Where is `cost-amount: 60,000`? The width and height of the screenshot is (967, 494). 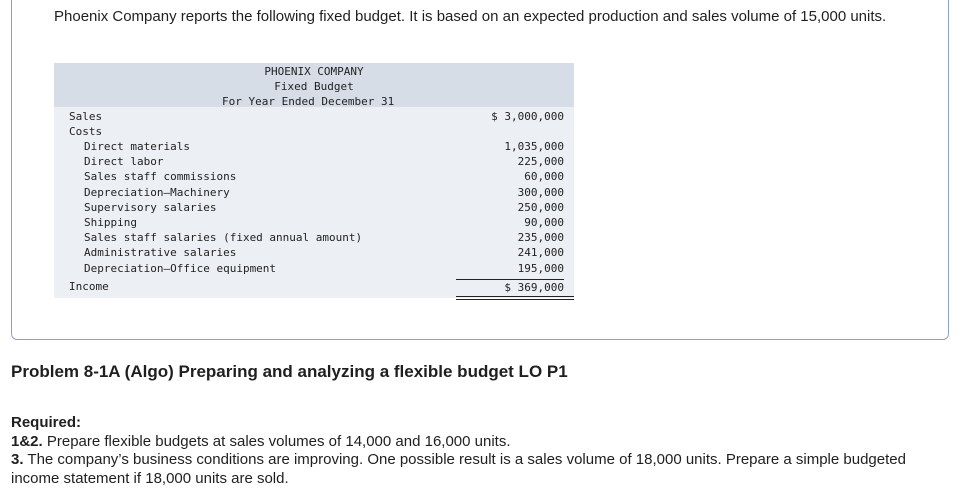 cost-amount: 60,000 is located at coordinates (544, 177).